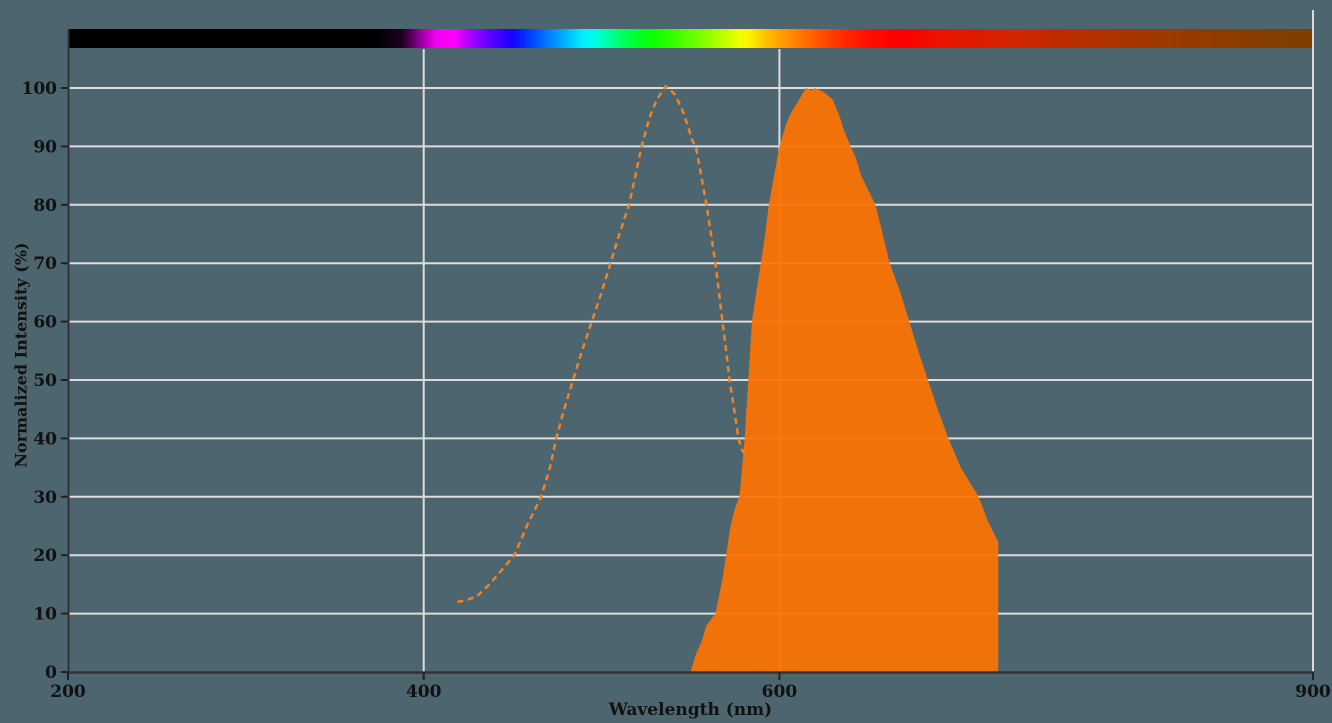  I want to click on y-tick-label-100: 100, so click(40, 89).